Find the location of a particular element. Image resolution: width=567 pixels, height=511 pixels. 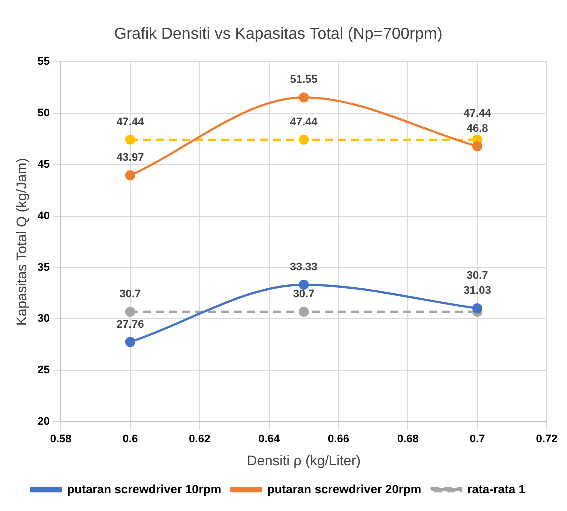

chart-title: Grafik Densiti vs Kapasitas Total (Np=700rpm) is located at coordinates (278, 35).